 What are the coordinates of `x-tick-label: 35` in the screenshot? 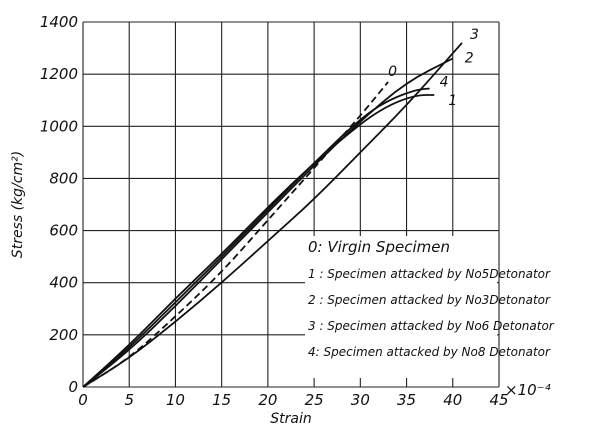 It's located at (406, 400).